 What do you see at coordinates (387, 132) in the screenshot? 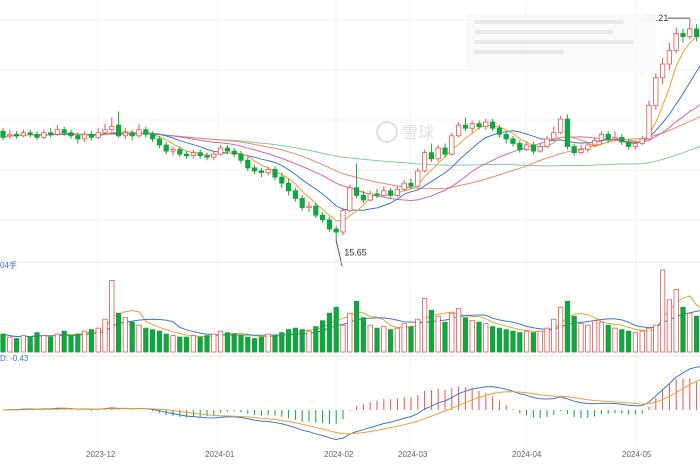
I see `watermark-logo-icon` at bounding box center [387, 132].